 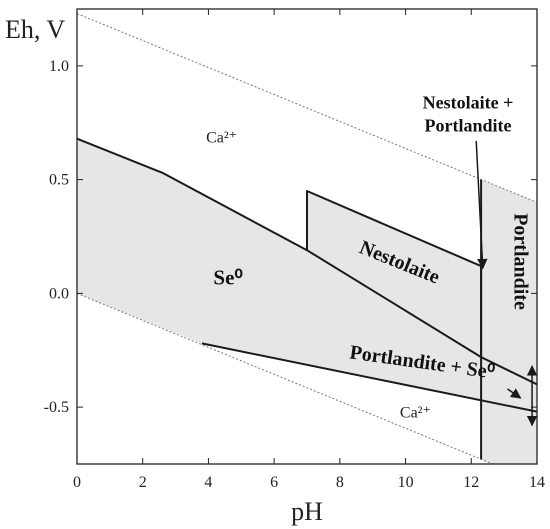 I want to click on region-portlandite, so click(x=509, y=321).